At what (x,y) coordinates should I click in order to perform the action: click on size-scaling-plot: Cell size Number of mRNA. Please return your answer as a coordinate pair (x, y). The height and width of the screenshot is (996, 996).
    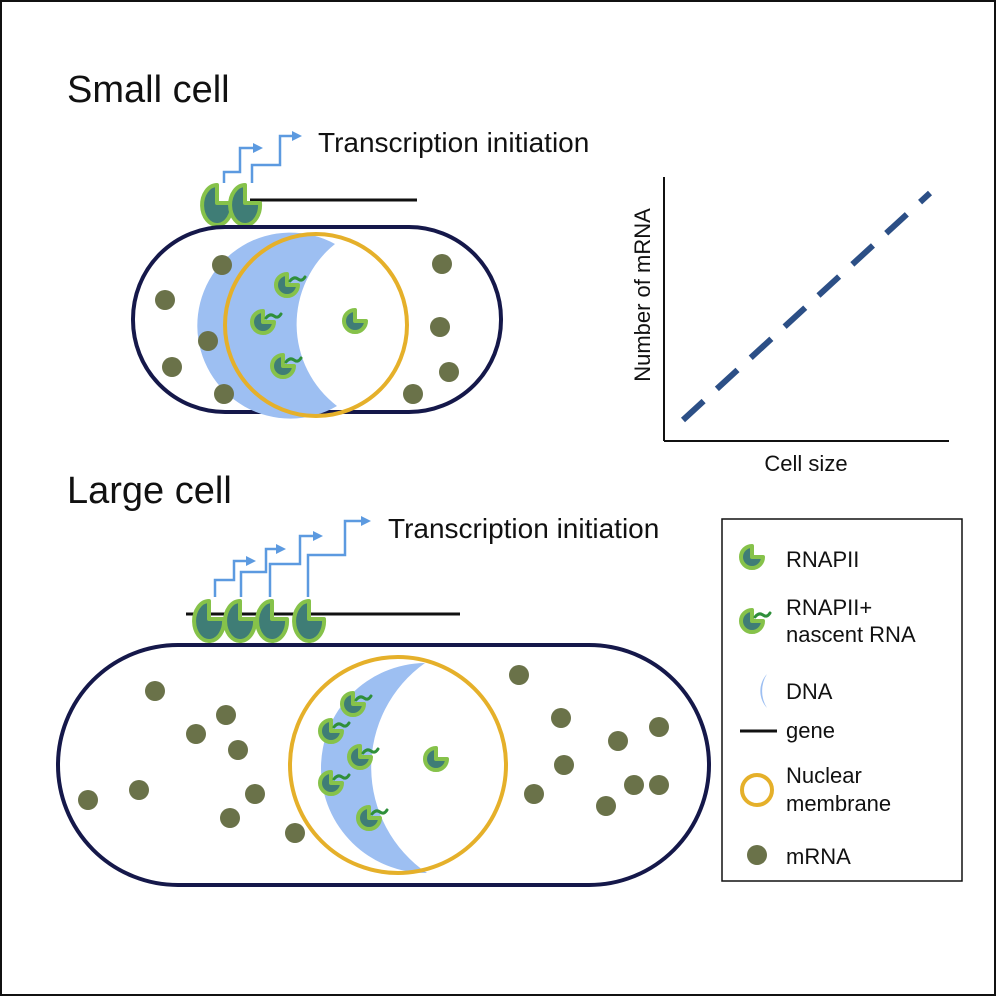
    Looking at the image, I should click on (789, 326).